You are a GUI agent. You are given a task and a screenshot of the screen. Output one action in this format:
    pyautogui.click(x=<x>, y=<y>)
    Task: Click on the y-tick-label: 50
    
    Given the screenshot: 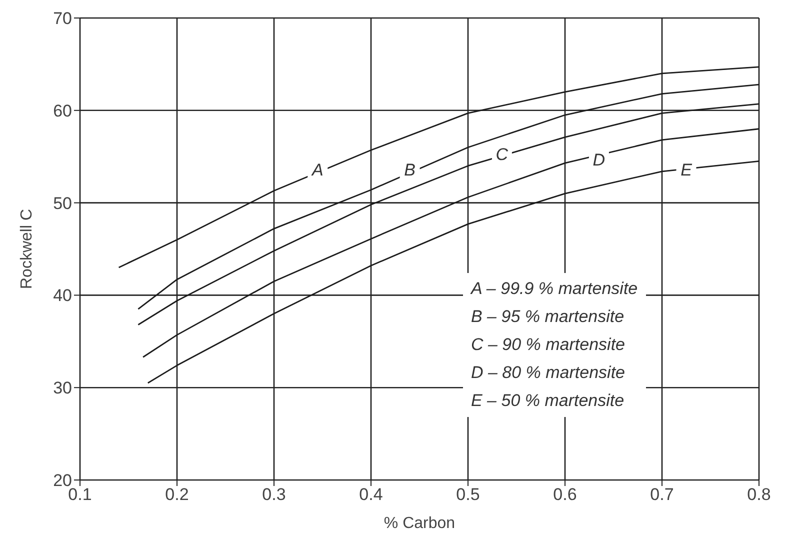 What is the action you would take?
    pyautogui.click(x=62, y=203)
    